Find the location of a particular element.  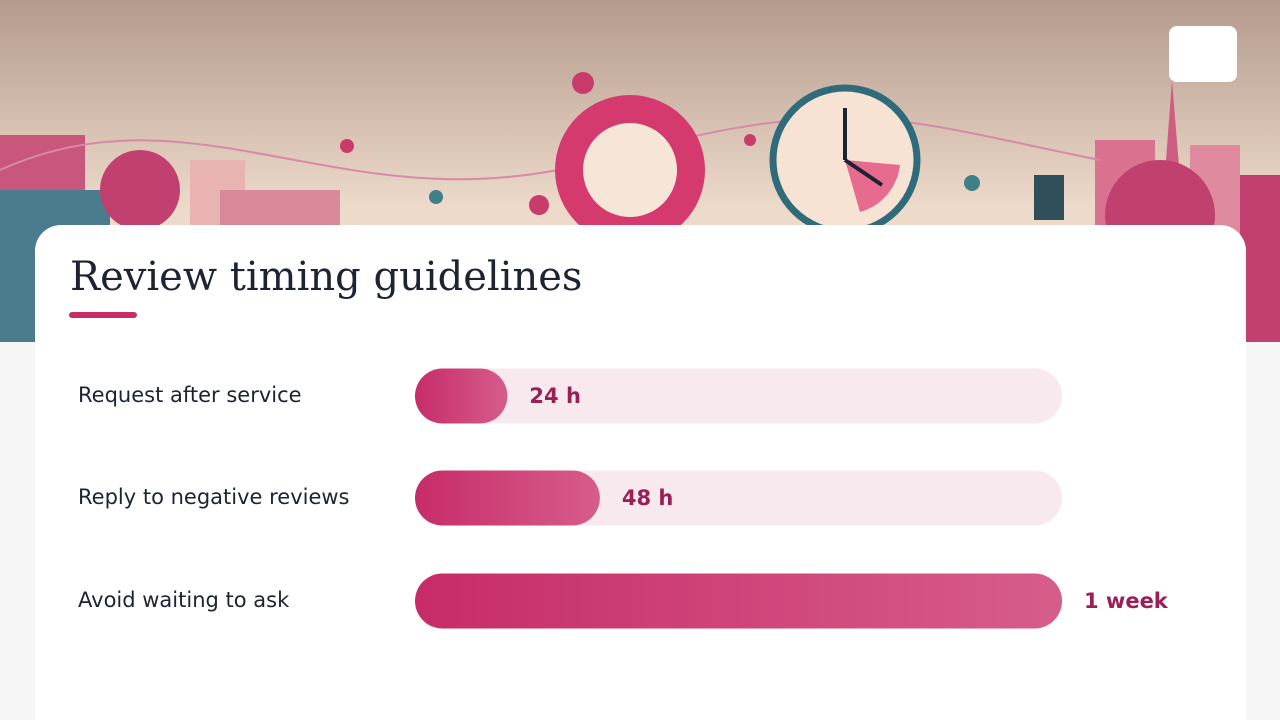

category-label: Reply to negative reviews is located at coordinates (214, 497).